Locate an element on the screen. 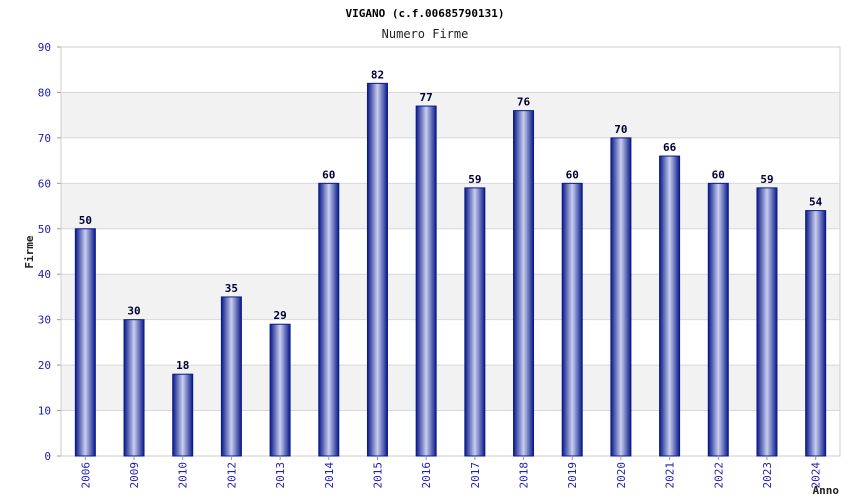 This screenshot has width=850, height=500. x-tick-label-2013: 2013 is located at coordinates (280, 475).